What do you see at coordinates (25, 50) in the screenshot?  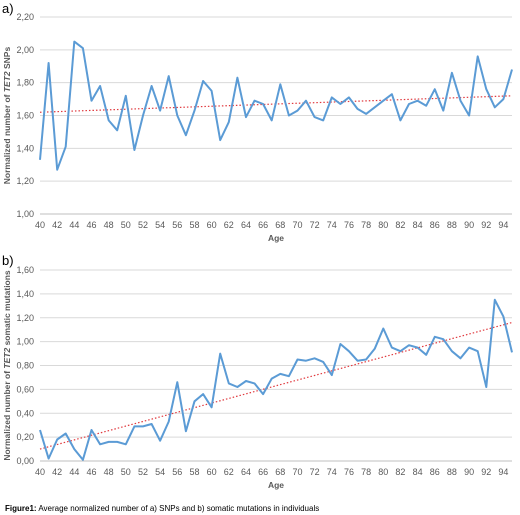 I see `y-tick-label: 2,00` at bounding box center [25, 50].